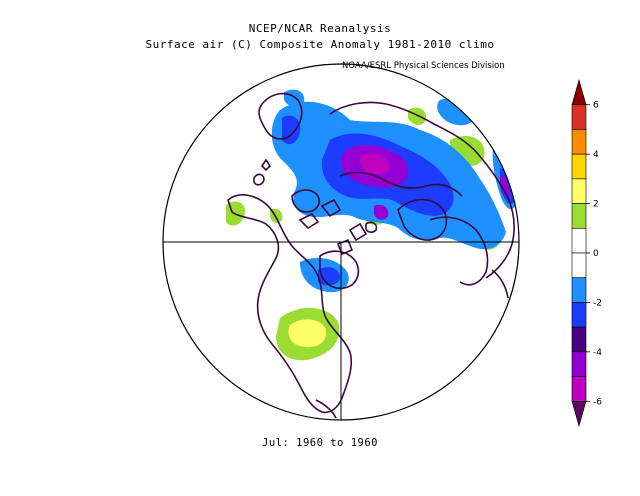 This screenshot has width=640, height=496. What do you see at coordinates (596, 155) in the screenshot?
I see `colorbar-tick-label: 4` at bounding box center [596, 155].